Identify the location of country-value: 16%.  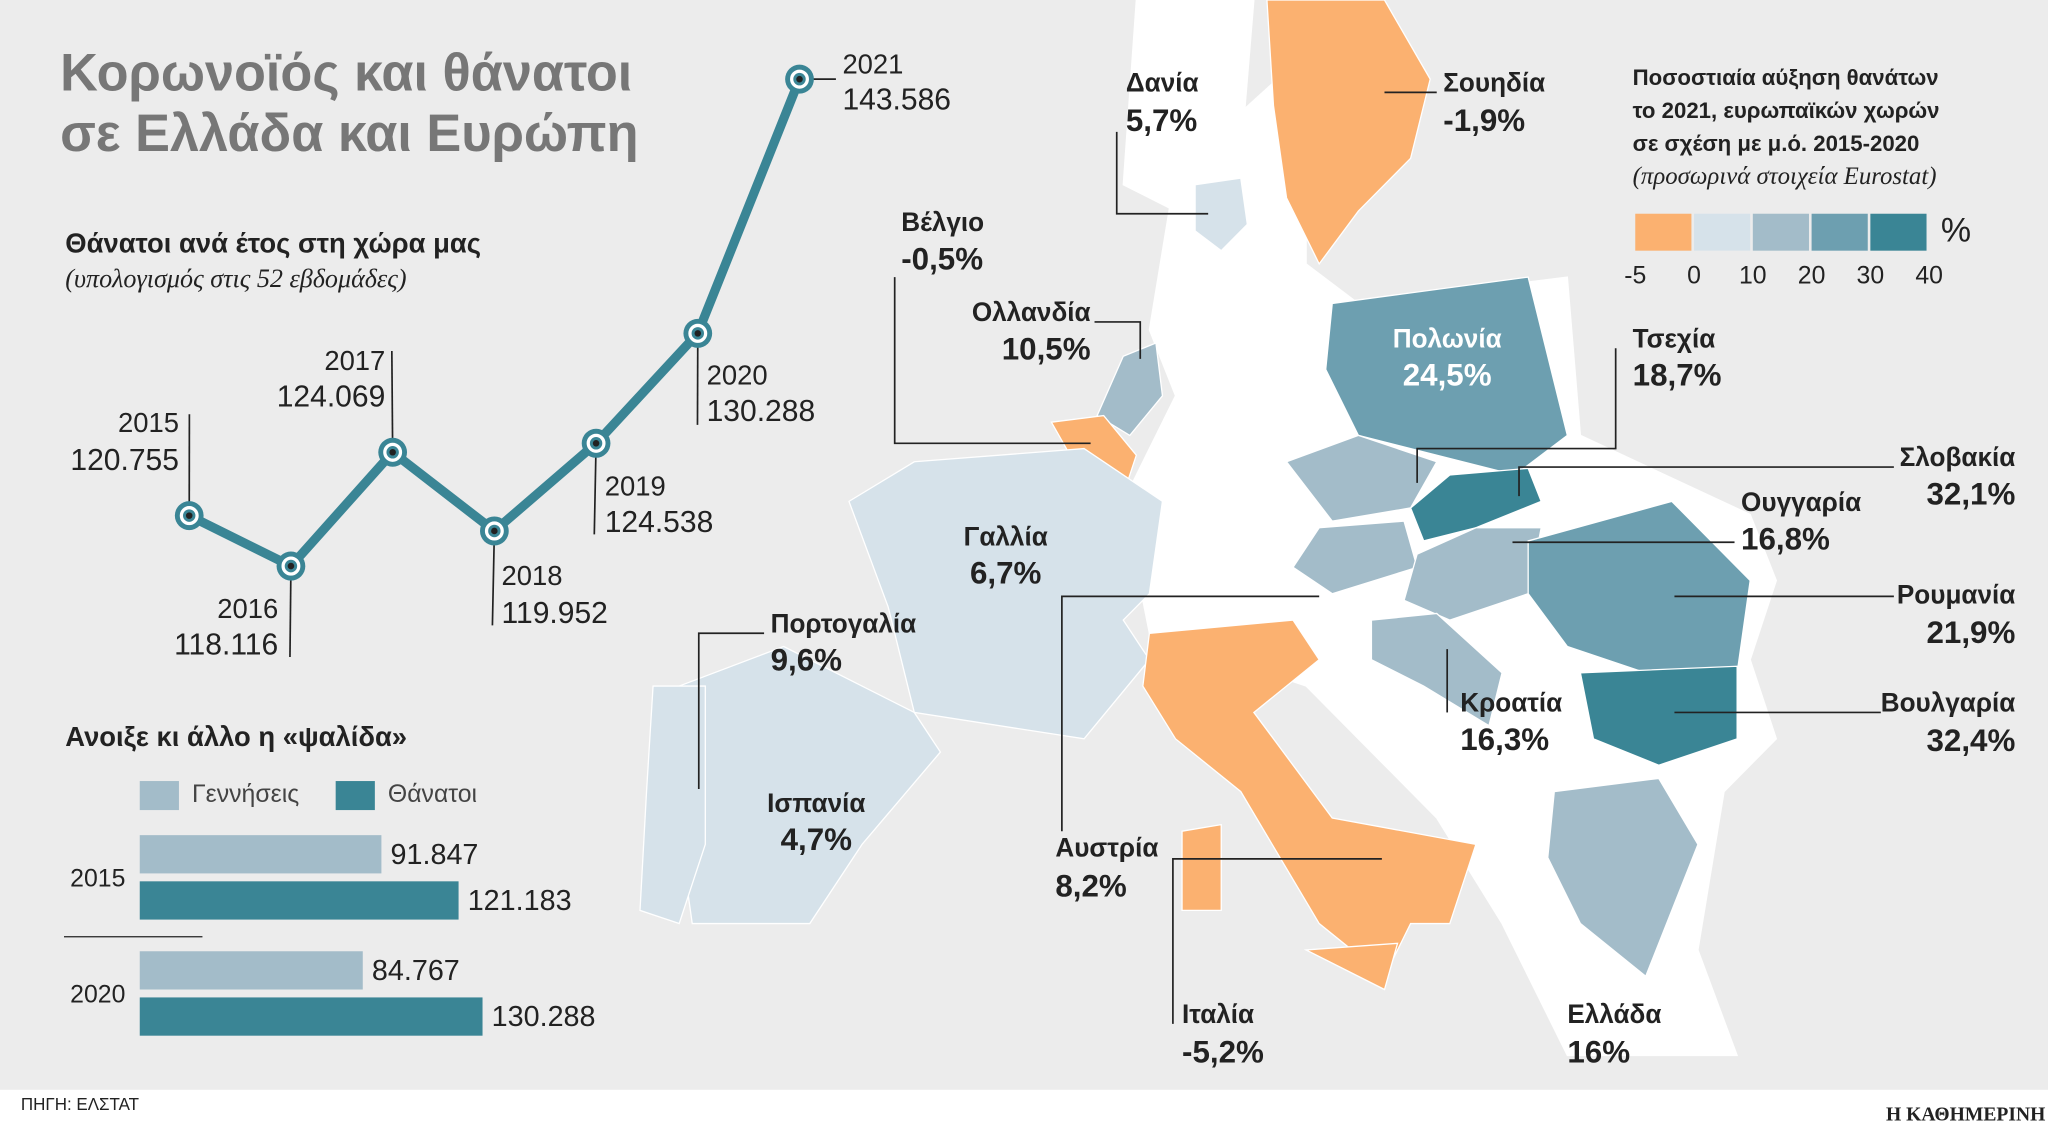
(1598, 1051).